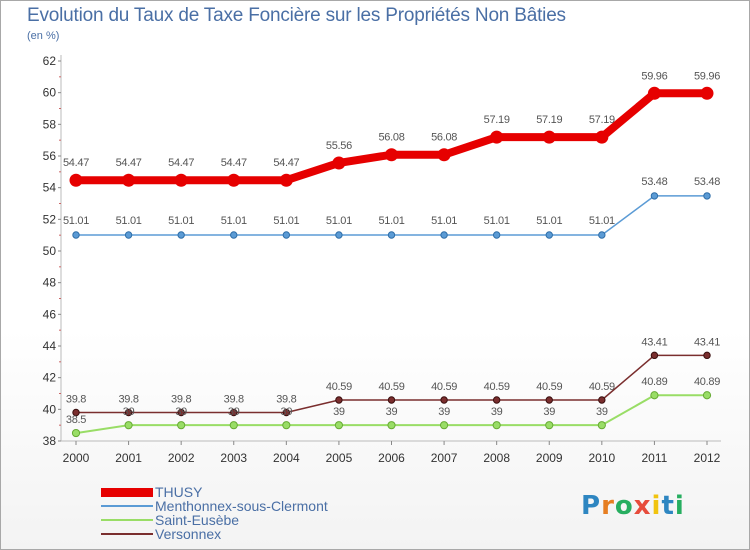 This screenshot has height=550, width=750. I want to click on y-tick-label: 50, so click(50, 251).